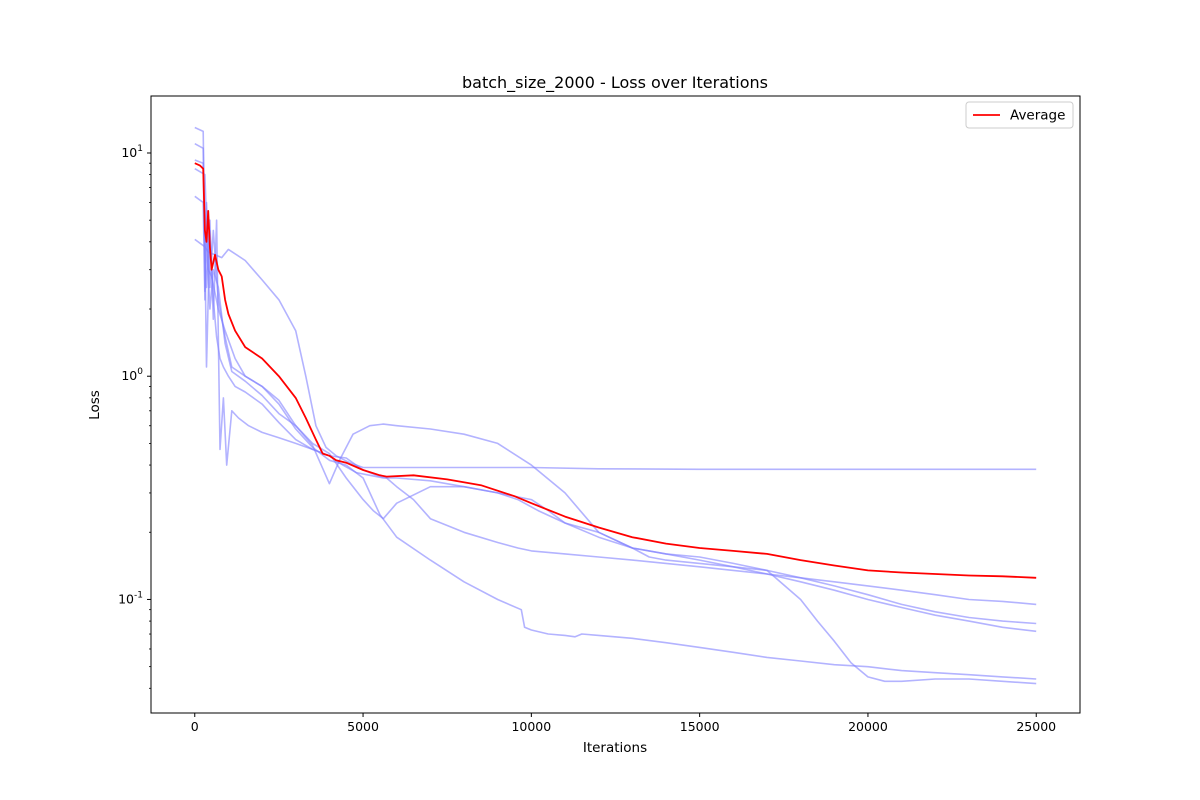 The image size is (1200, 800). I want to click on y-axis-title: Loss, so click(95, 405).